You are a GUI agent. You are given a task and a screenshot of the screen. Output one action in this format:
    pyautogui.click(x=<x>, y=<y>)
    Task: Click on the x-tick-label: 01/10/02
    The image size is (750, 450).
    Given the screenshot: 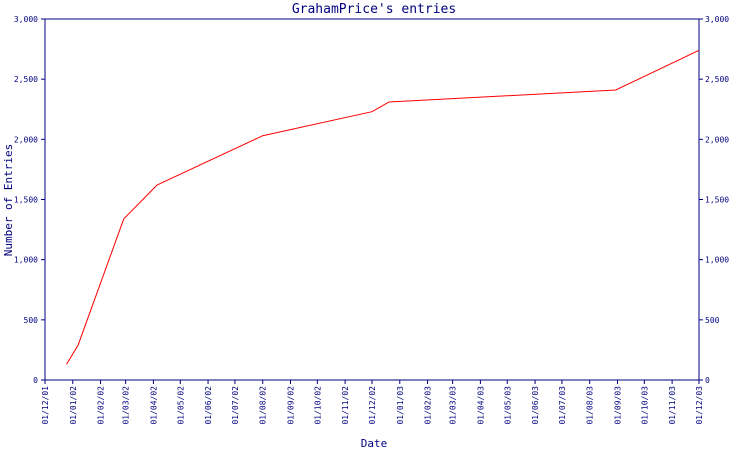 What is the action you would take?
    pyautogui.click(x=317, y=405)
    